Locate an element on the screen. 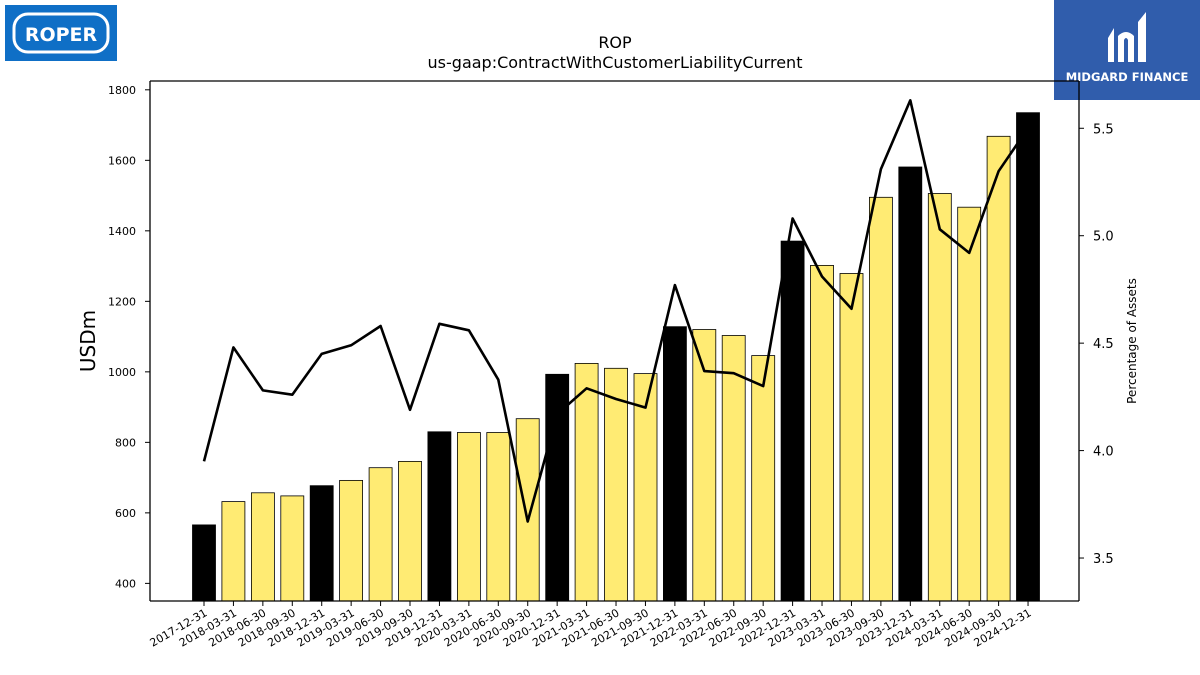  y-tick-label: 1400 is located at coordinates (122, 231).